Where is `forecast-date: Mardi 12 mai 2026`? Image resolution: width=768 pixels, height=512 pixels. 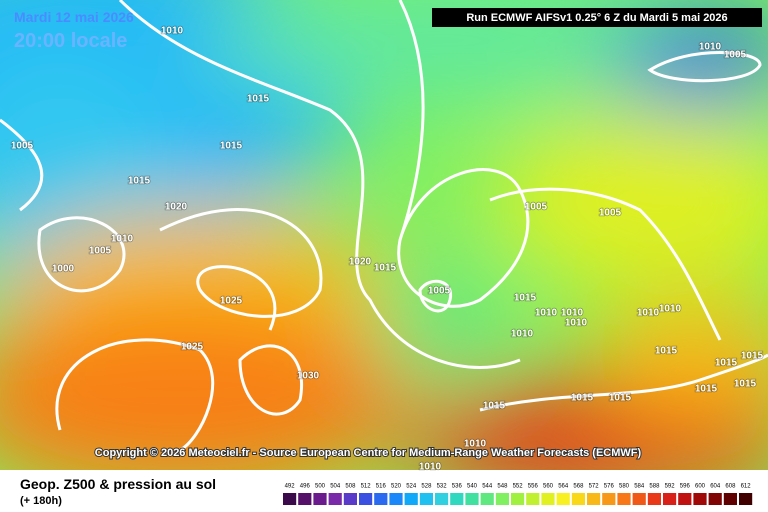
forecast-date: Mardi 12 mai 2026 is located at coordinates (74, 17).